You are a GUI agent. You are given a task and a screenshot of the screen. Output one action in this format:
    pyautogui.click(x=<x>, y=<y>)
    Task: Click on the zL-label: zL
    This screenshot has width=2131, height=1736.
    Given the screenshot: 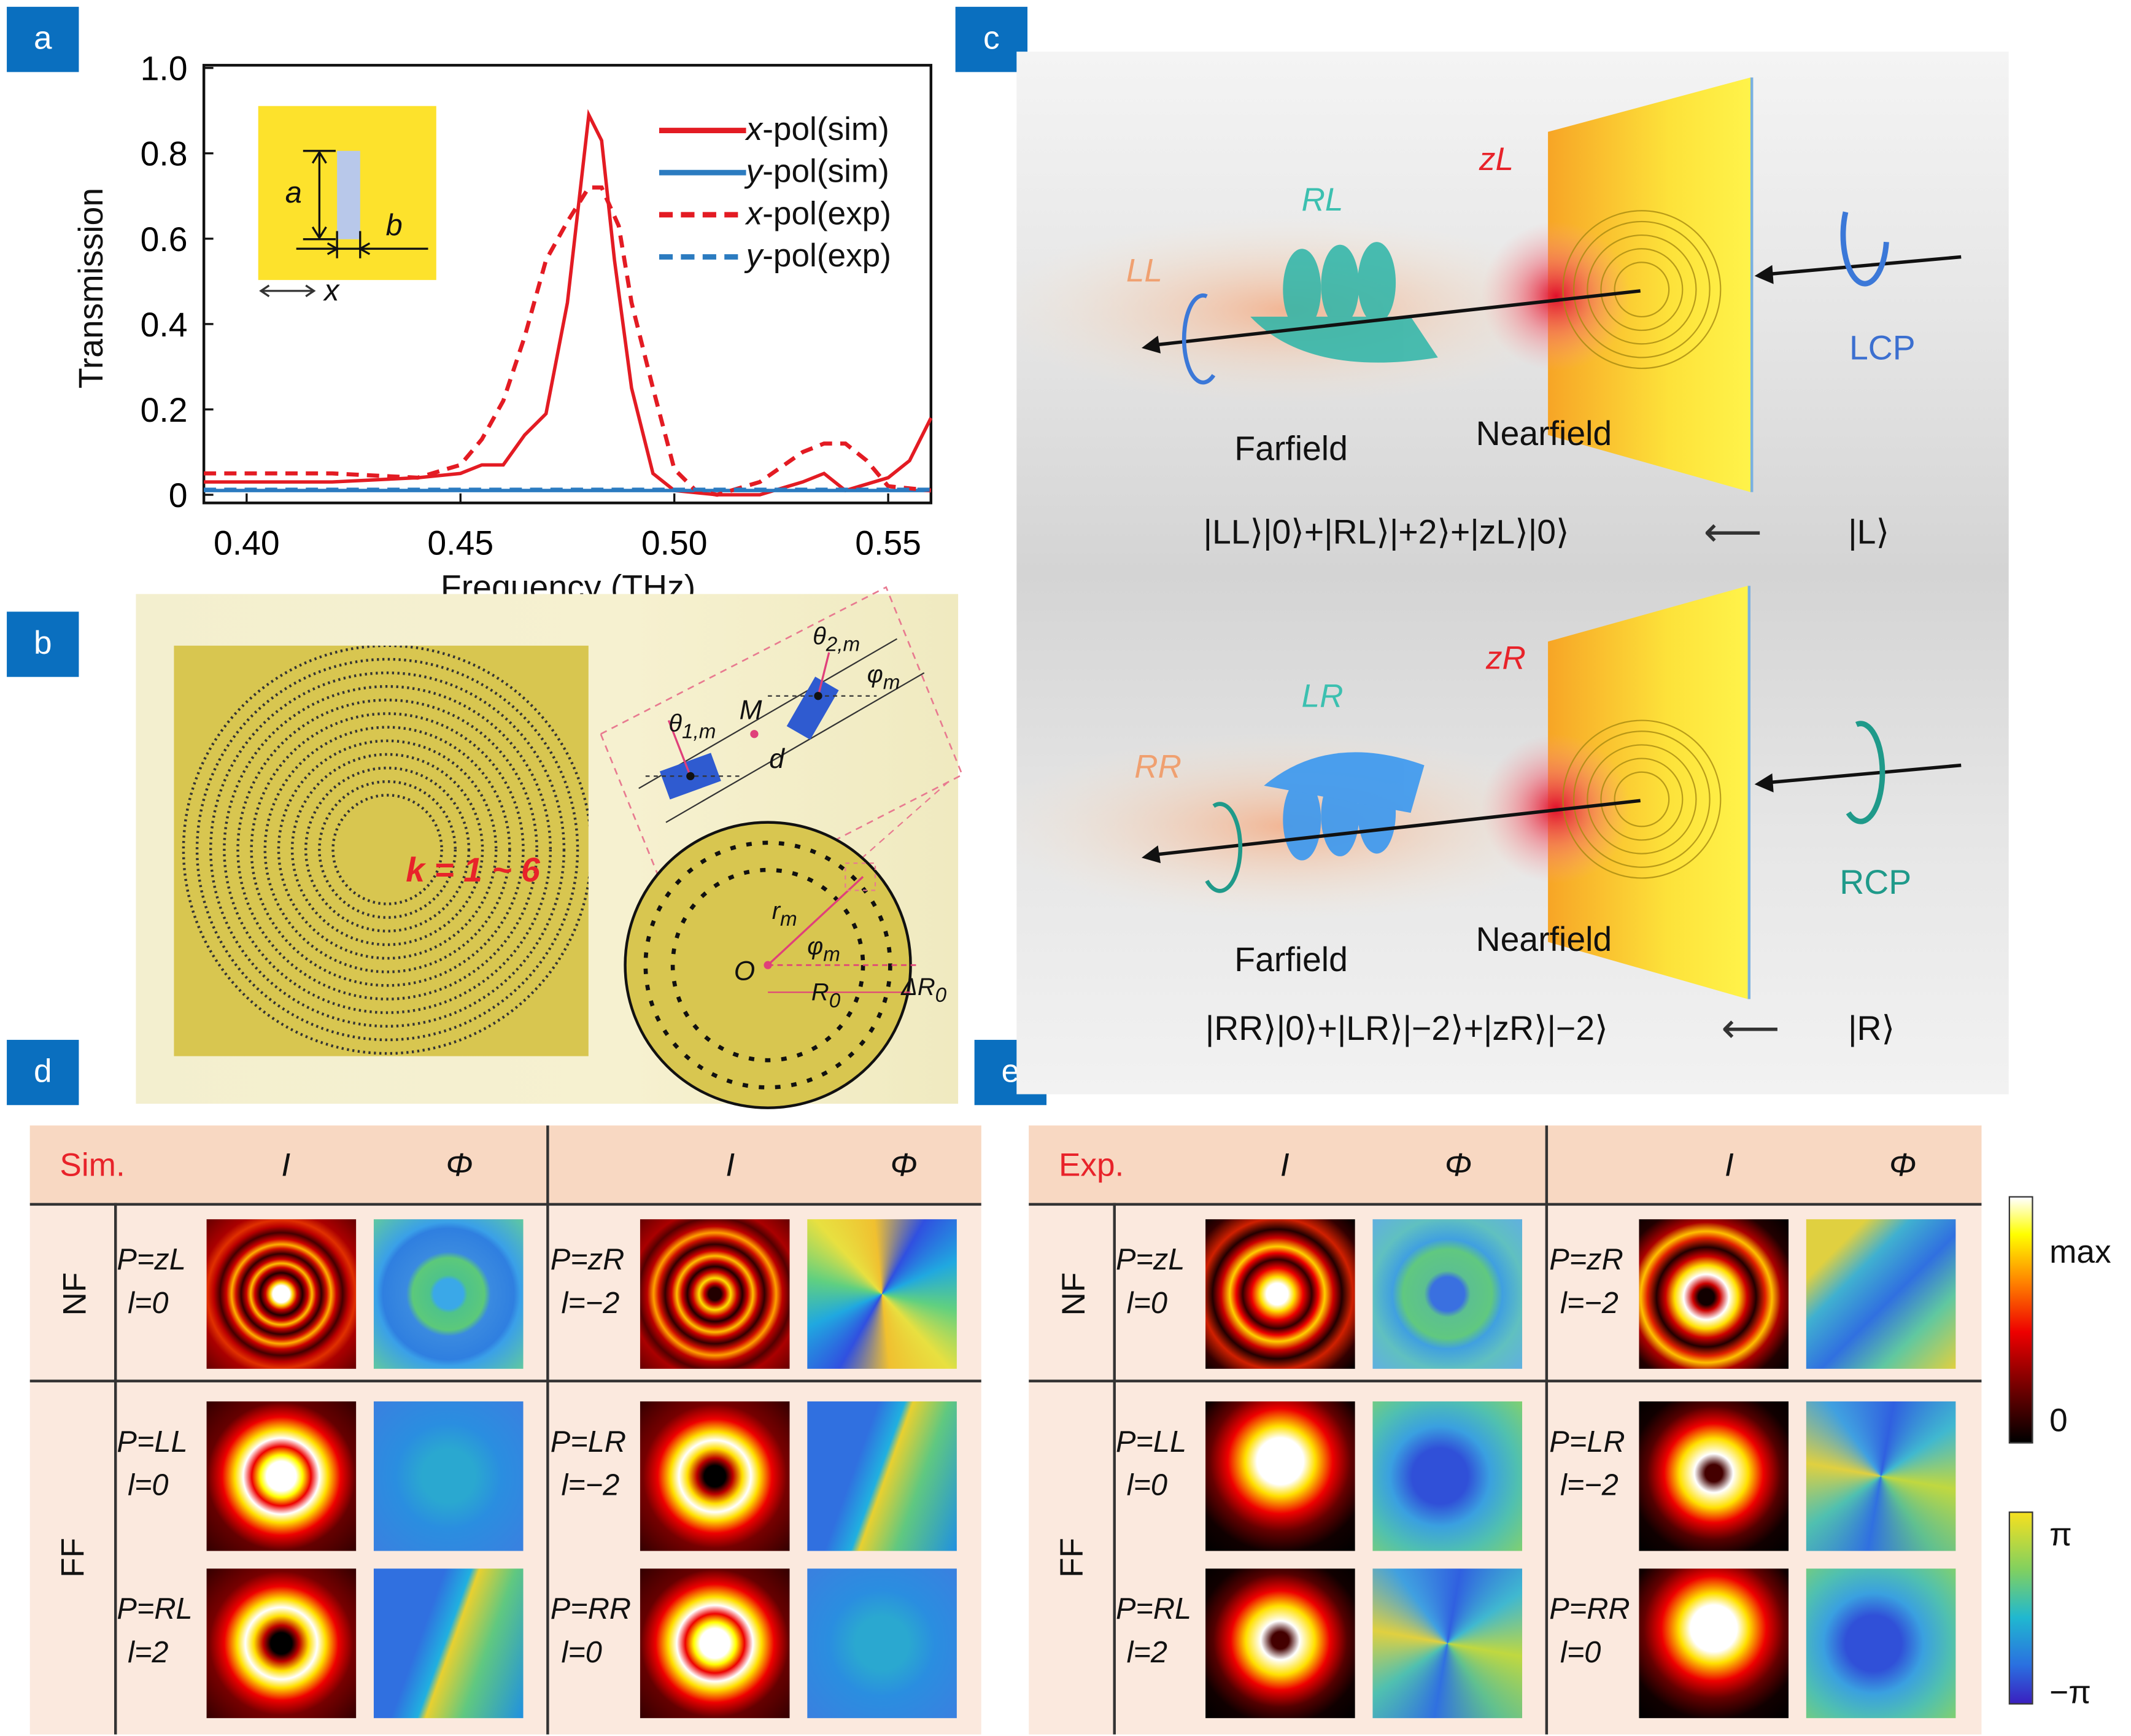 What is the action you would take?
    pyautogui.click(x=1496, y=160)
    